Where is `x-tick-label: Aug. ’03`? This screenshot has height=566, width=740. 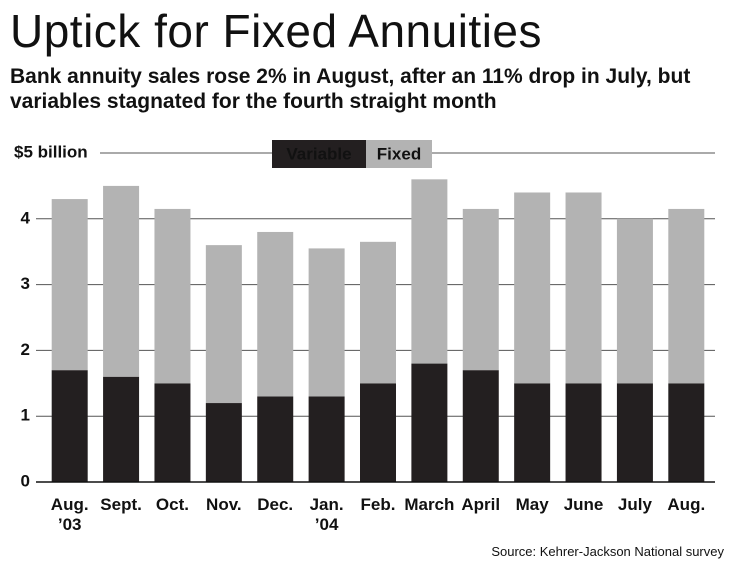
x-tick-label: Aug. ’03 is located at coordinates (69, 514).